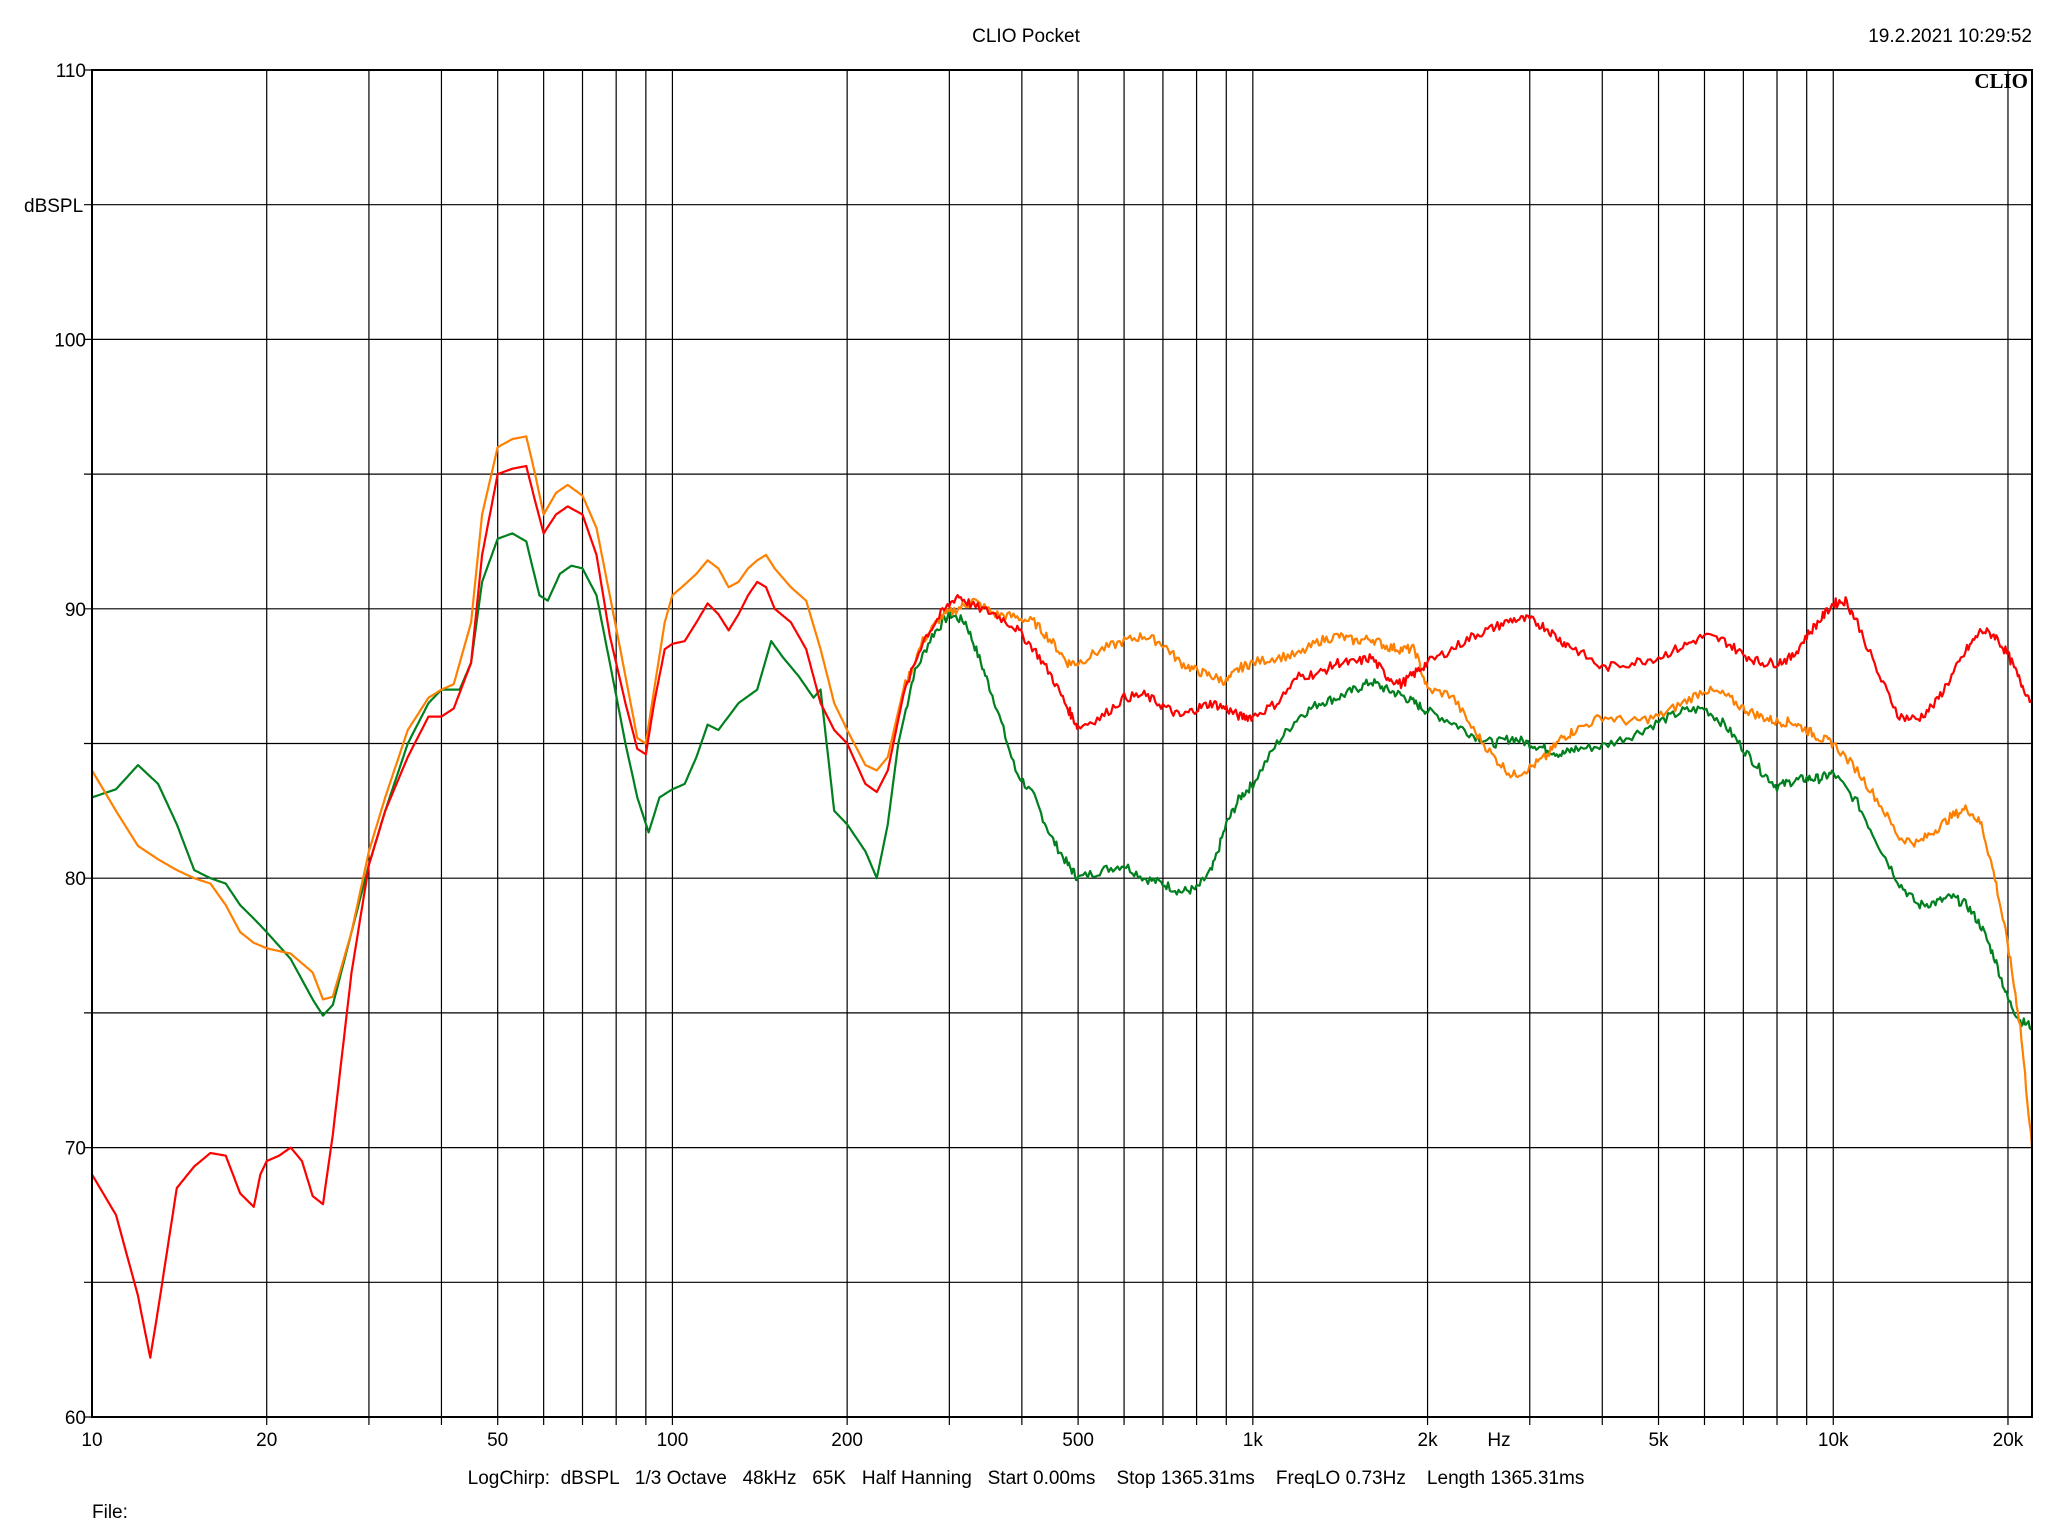  What do you see at coordinates (1078, 1440) in the screenshot?
I see `x-tick-label: 500` at bounding box center [1078, 1440].